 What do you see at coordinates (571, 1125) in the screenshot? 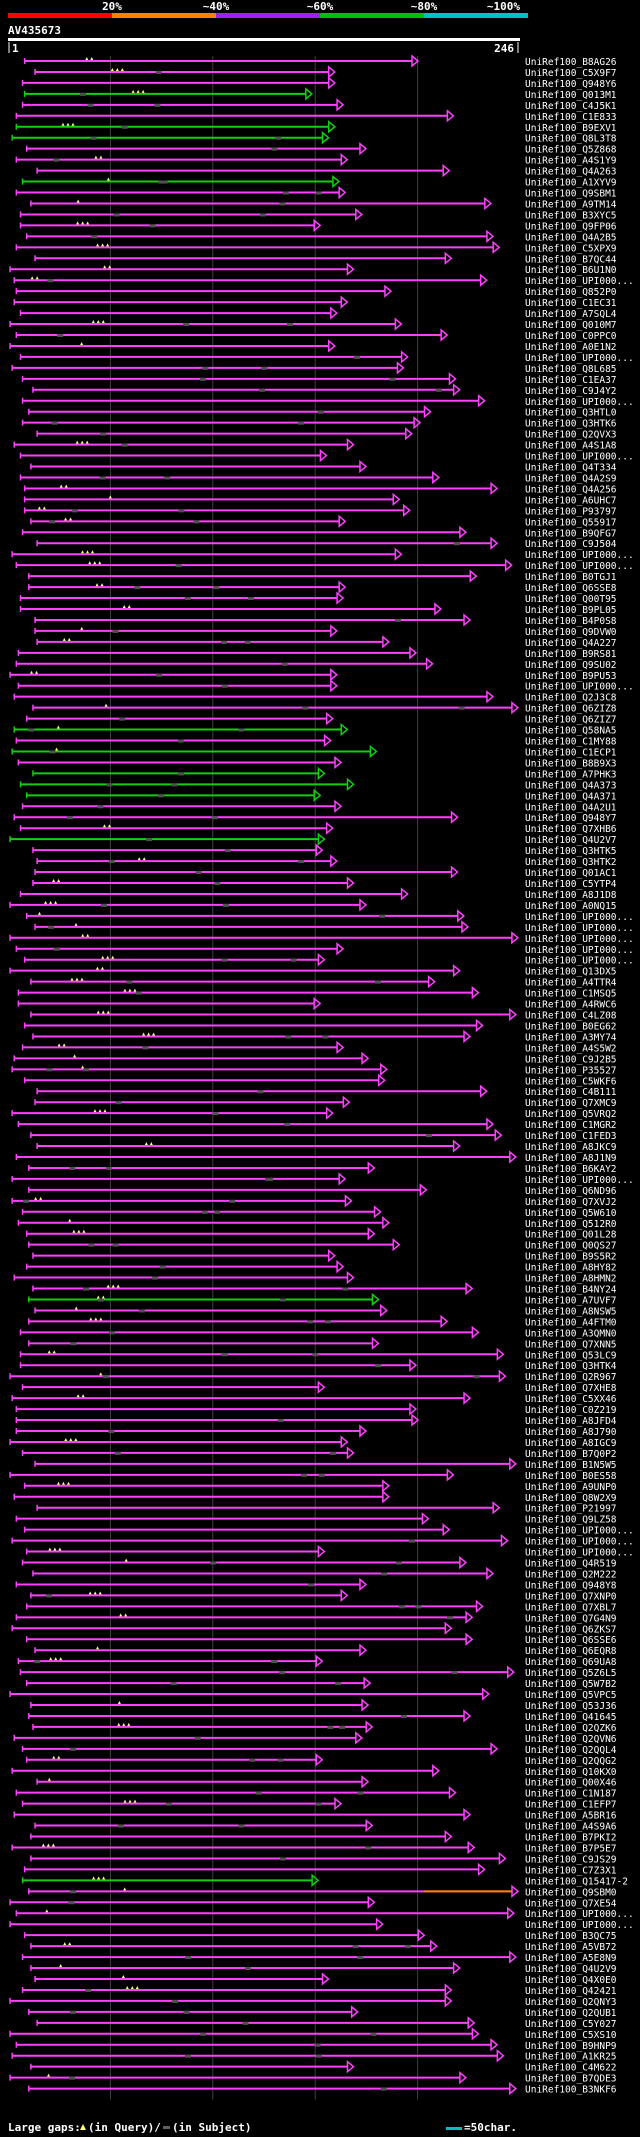
I see `hit-name: UniRef100_C1MGR2` at bounding box center [571, 1125].